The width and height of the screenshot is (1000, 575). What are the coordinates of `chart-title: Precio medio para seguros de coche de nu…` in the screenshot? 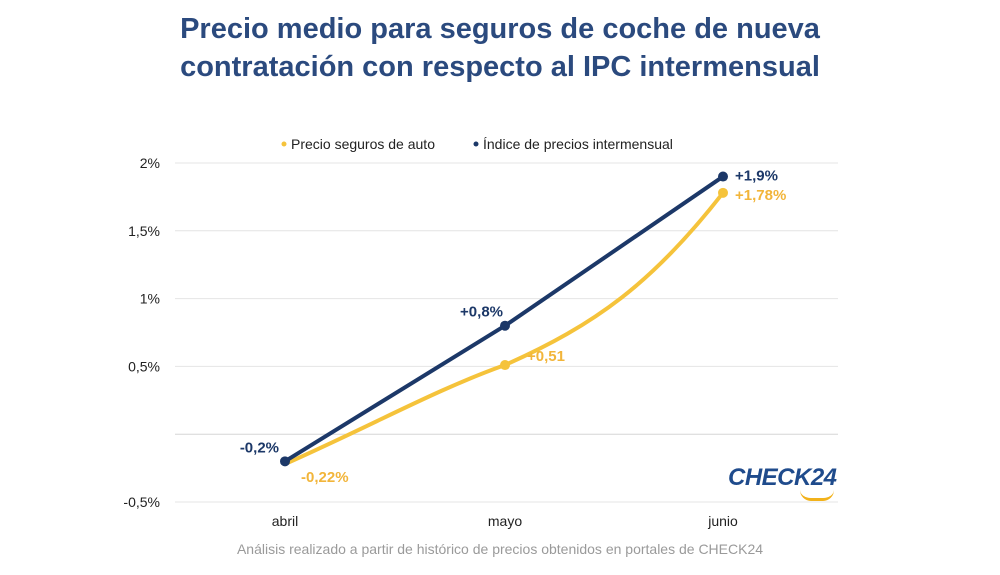 It's located at (500, 48).